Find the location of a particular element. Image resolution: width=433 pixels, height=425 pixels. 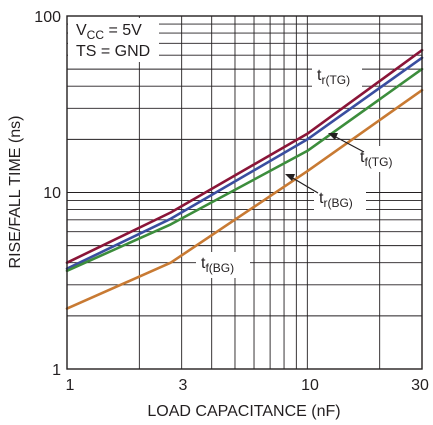

legend-box is located at coordinates (113, 40).